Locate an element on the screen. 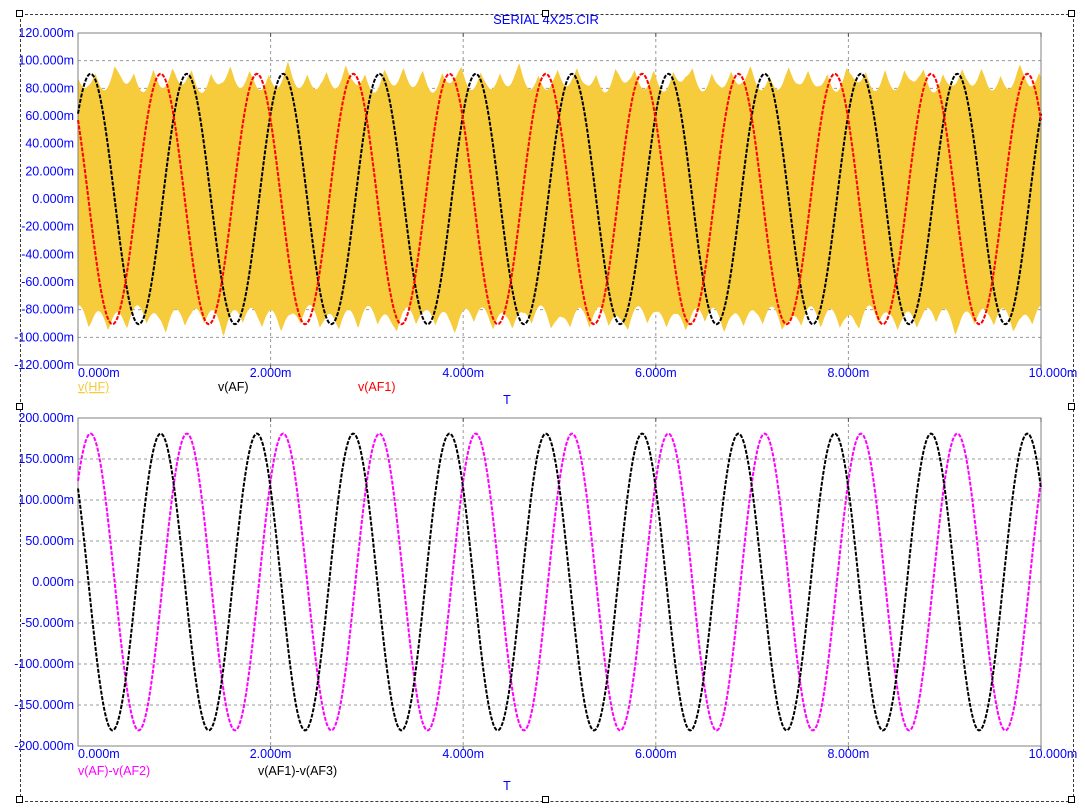 The width and height of the screenshot is (1085, 810). legend-v-af1-: v(AF1) is located at coordinates (377, 387).